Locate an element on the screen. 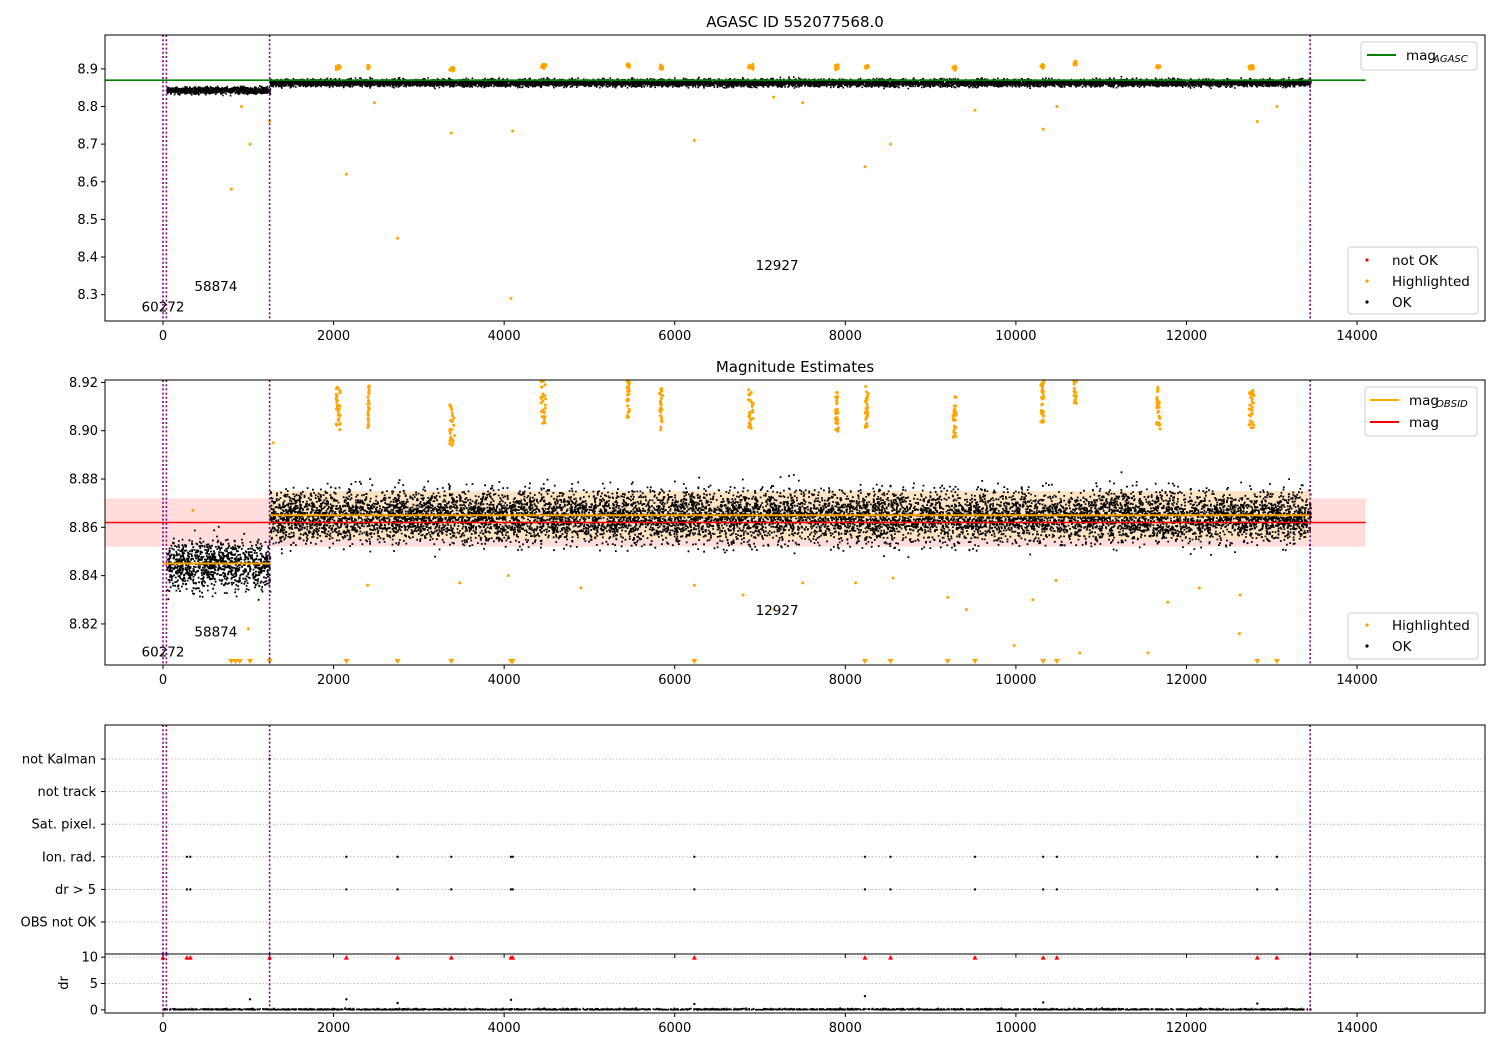 This screenshot has width=1500, height=1050. y-tick-label: 8.8 is located at coordinates (87, 107).